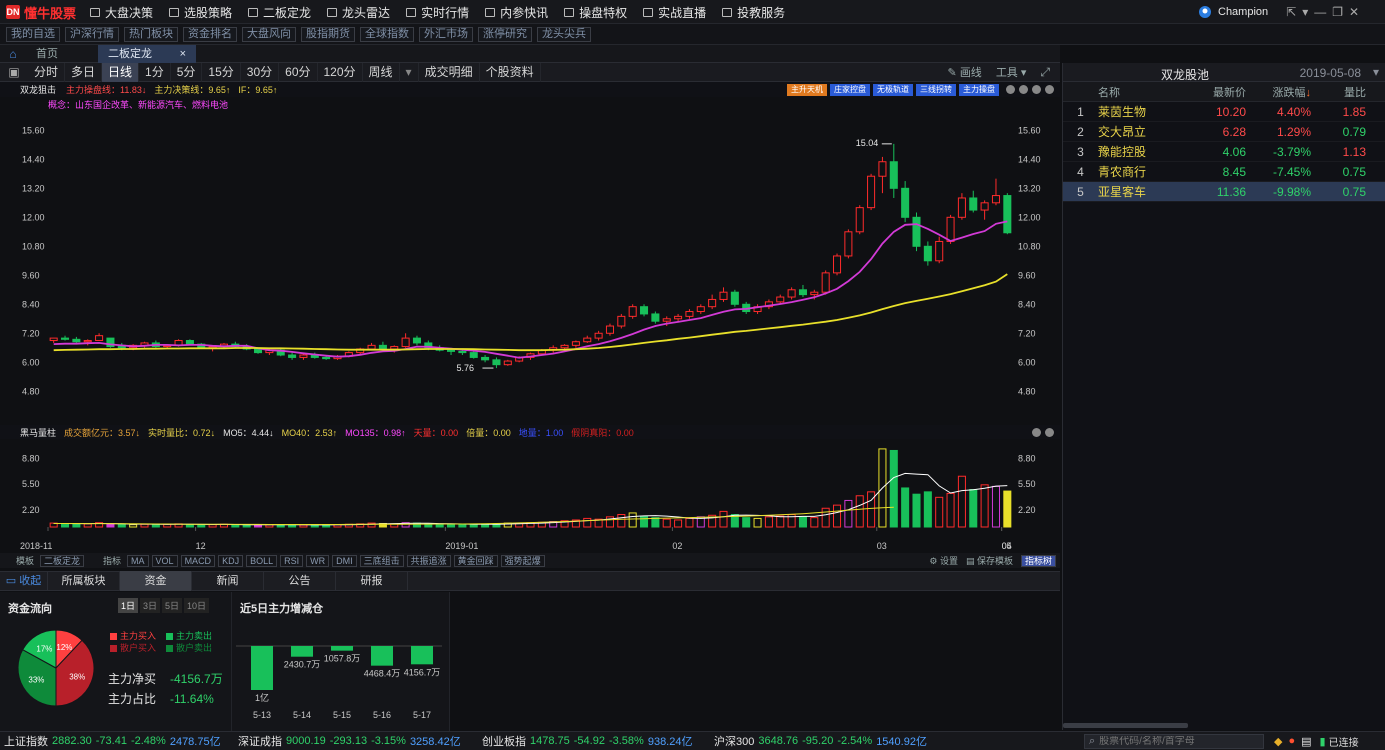 The height and width of the screenshot is (750, 1385). I want to click on index-hs300: 沪深300 3648.76 -95.20 -2.54% 1540.92亿, so click(899, 741).